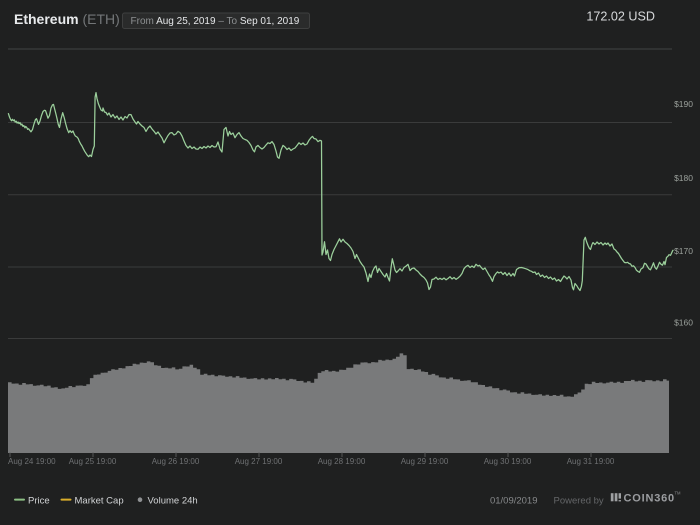 The image size is (700, 525). Describe the element at coordinates (683, 251) in the screenshot. I see `svg-text: $170` at that location.